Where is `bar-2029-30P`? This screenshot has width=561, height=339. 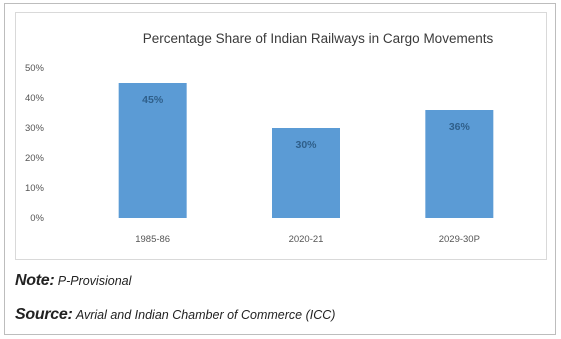
bar-2029-30P is located at coordinates (459, 164).